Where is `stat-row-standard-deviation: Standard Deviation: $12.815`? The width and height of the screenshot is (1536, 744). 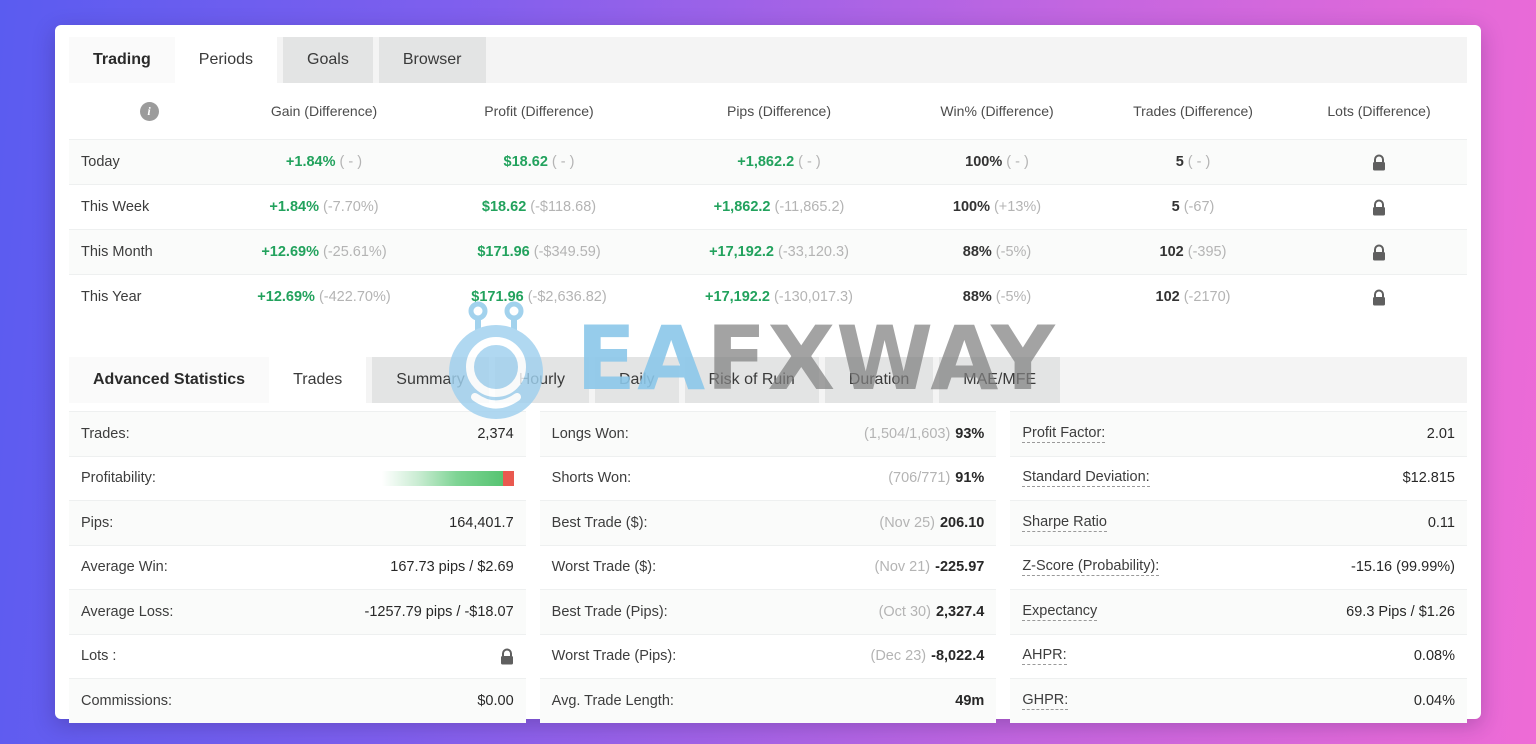
stat-row-standard-deviation: Standard Deviation: $12.815 is located at coordinates (1238, 478).